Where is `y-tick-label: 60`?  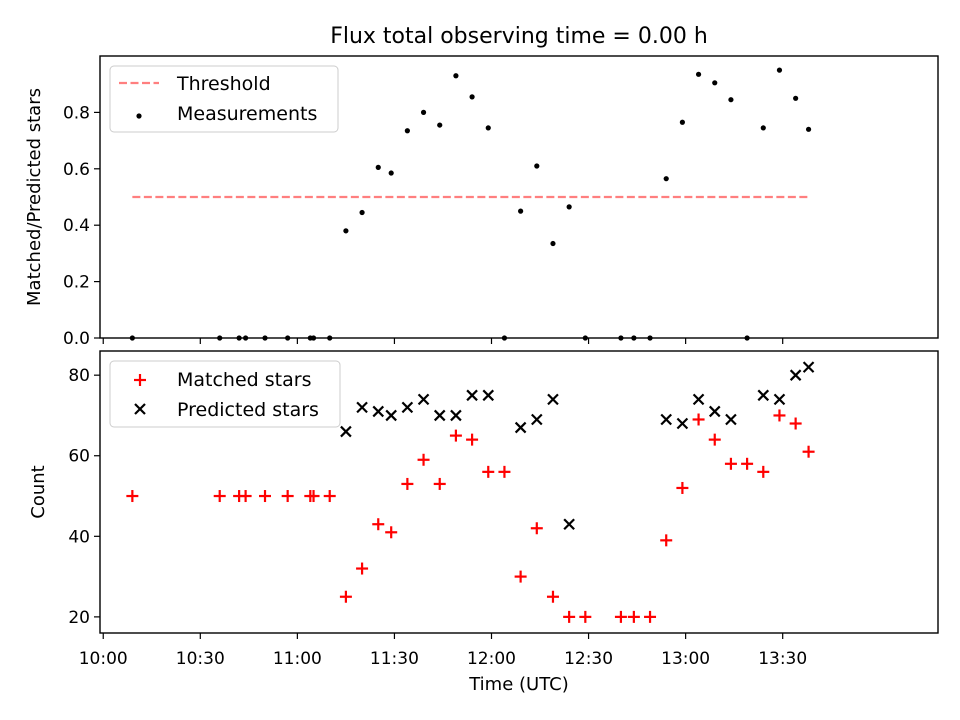 y-tick-label: 60 is located at coordinates (79, 457).